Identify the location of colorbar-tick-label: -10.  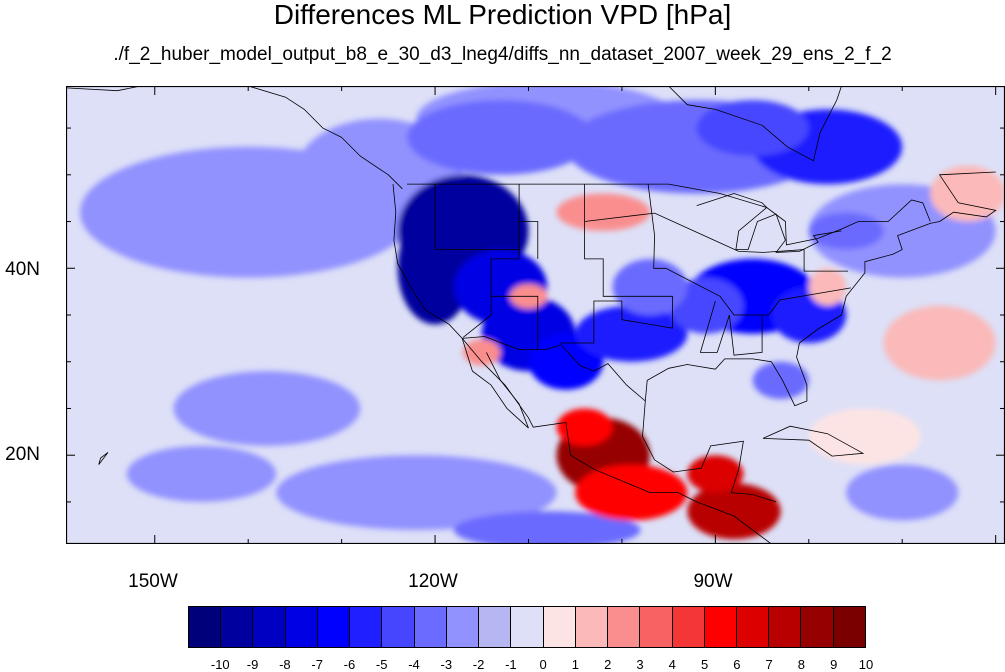
(220, 664).